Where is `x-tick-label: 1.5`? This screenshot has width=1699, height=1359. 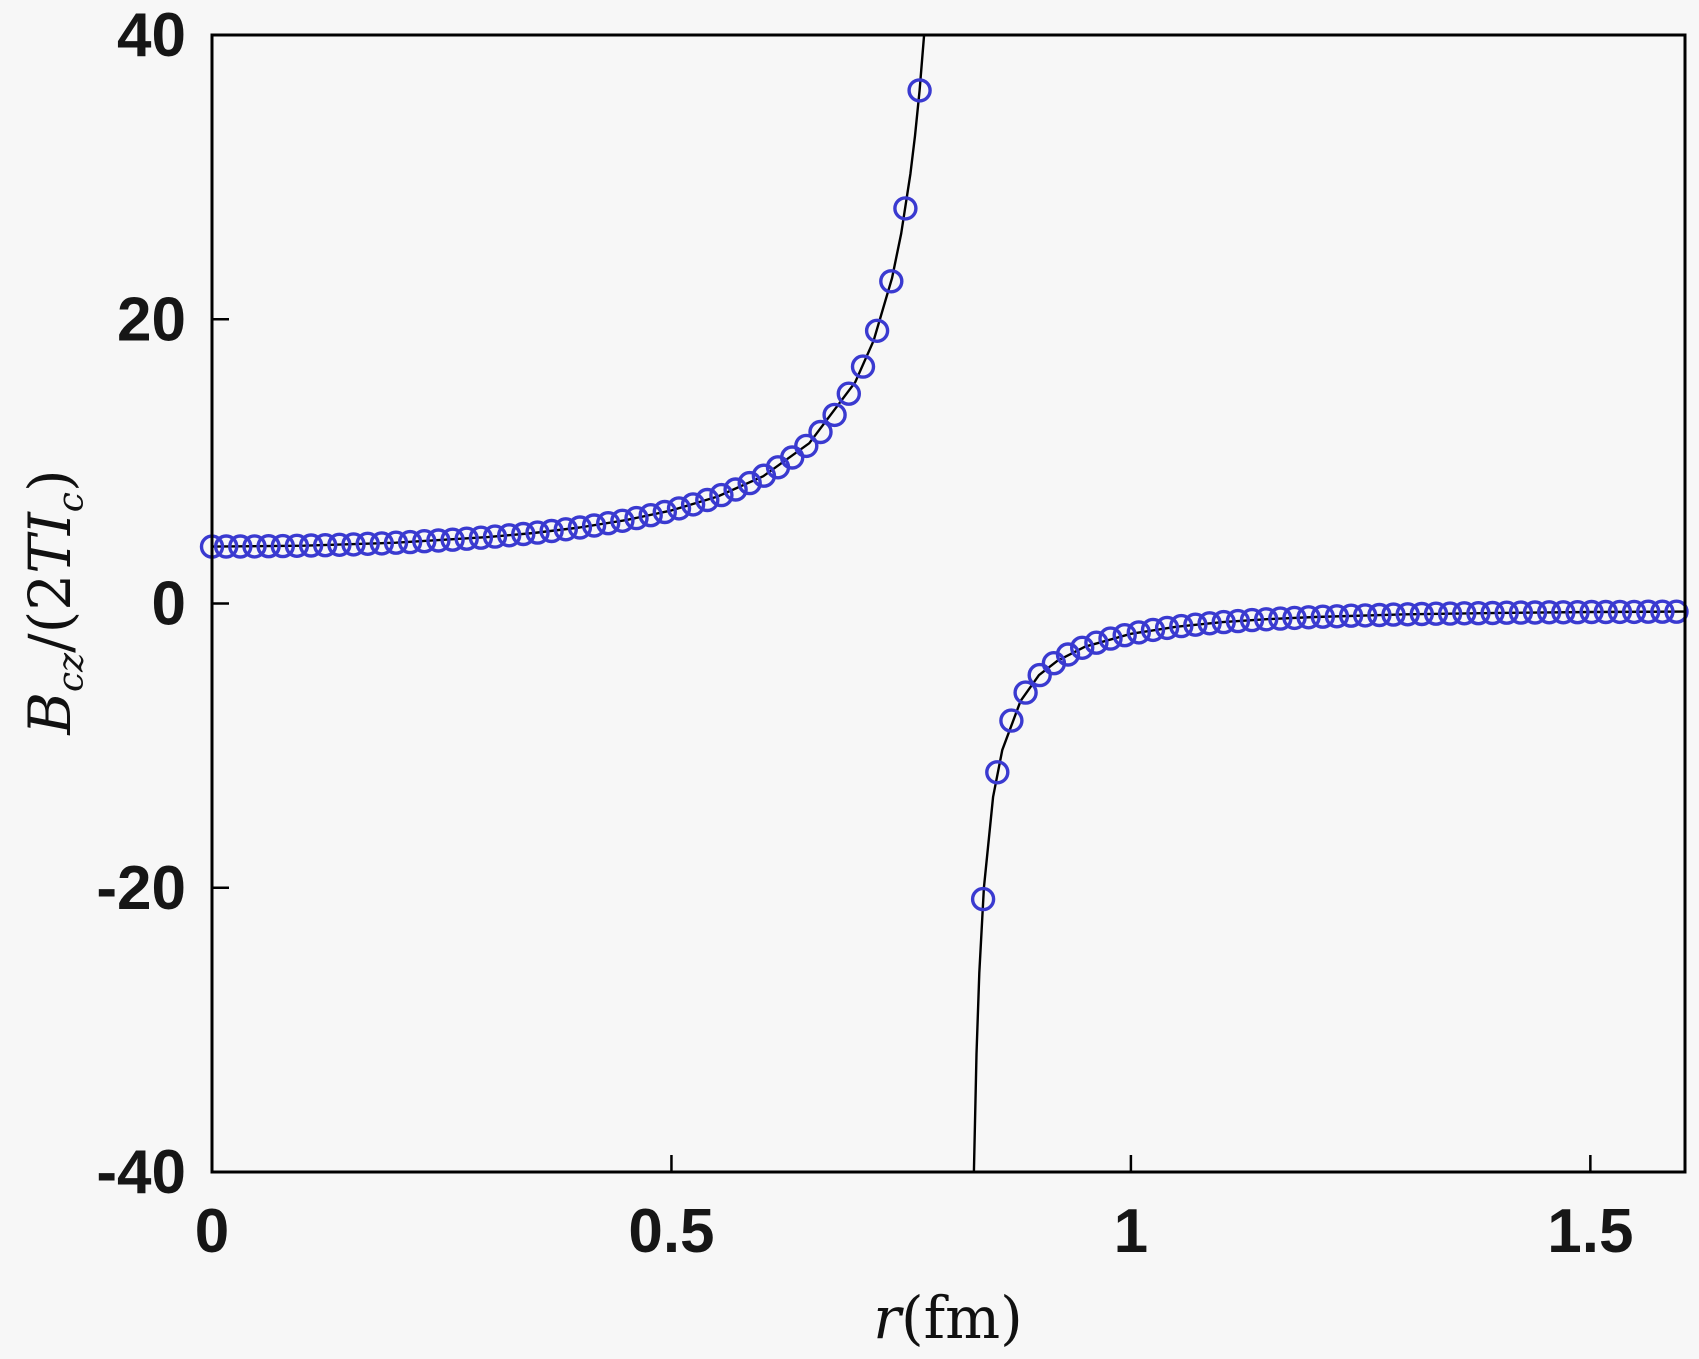
x-tick-label: 1.5 is located at coordinates (1590, 1231).